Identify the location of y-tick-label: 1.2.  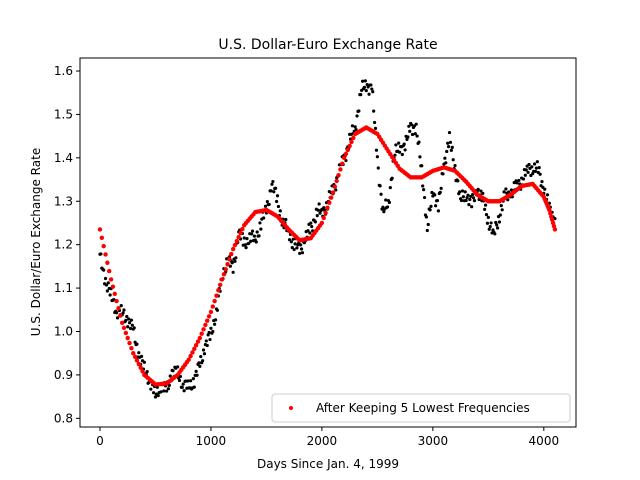
(63, 245).